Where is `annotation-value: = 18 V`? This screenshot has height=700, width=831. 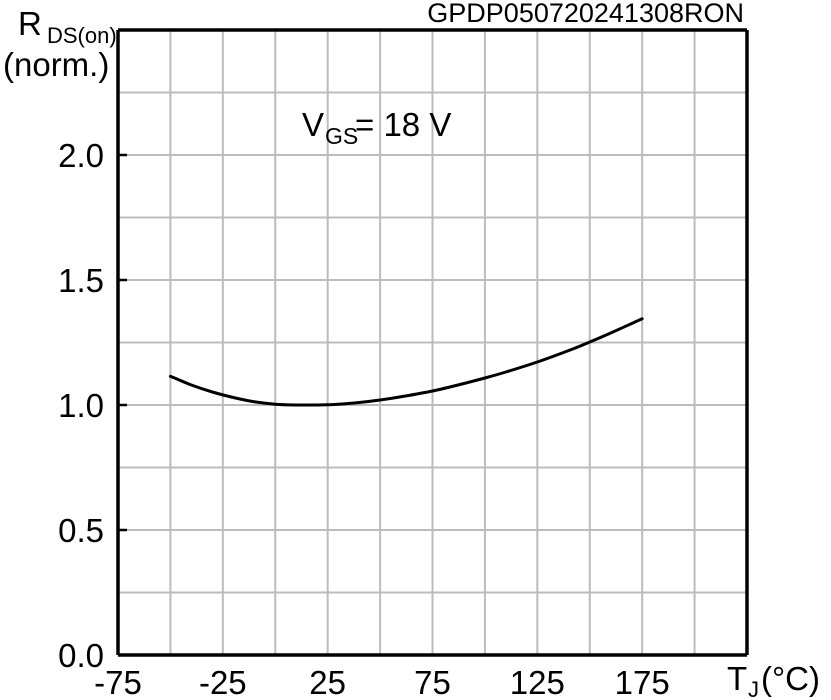 annotation-value: = 18 V is located at coordinates (403, 124).